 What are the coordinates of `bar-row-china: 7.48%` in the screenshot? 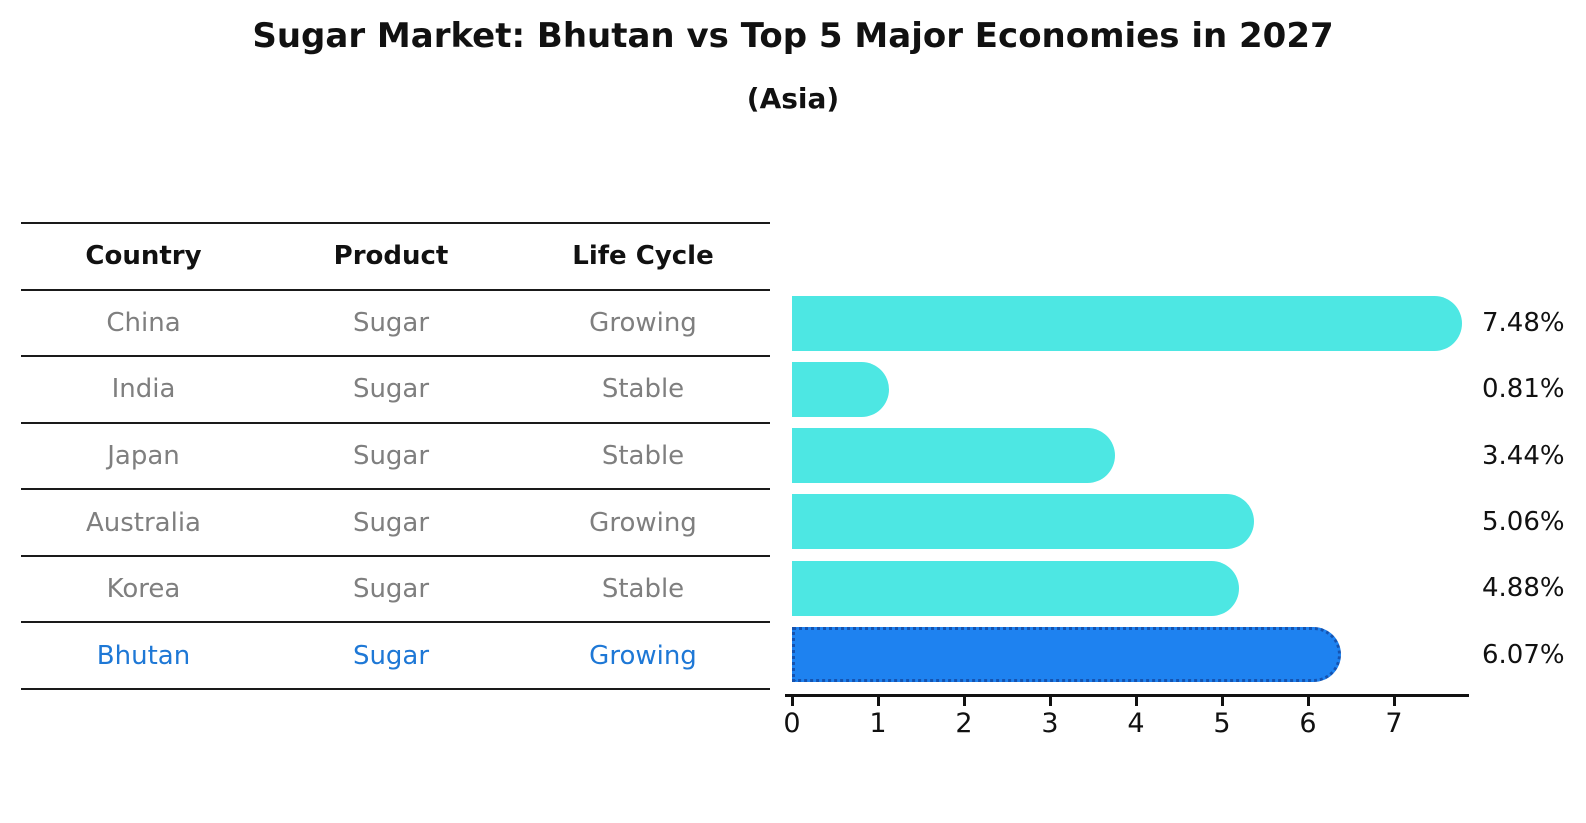 It's located at (1189, 323).